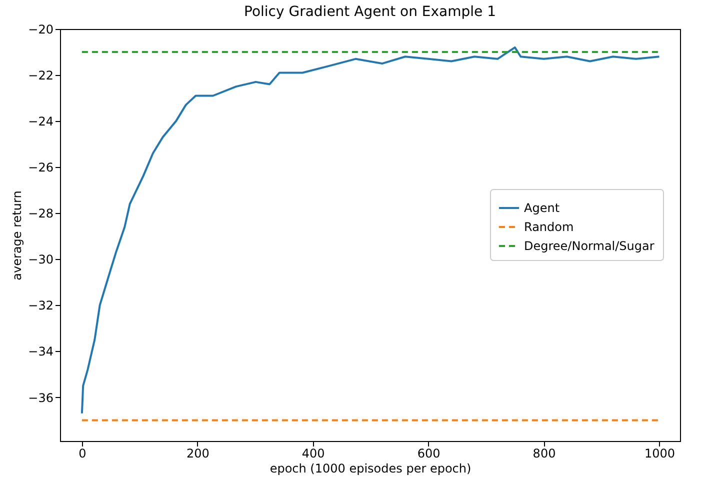 This screenshot has width=722, height=485. What do you see at coordinates (549, 227) in the screenshot?
I see `legend-label: Random` at bounding box center [549, 227].